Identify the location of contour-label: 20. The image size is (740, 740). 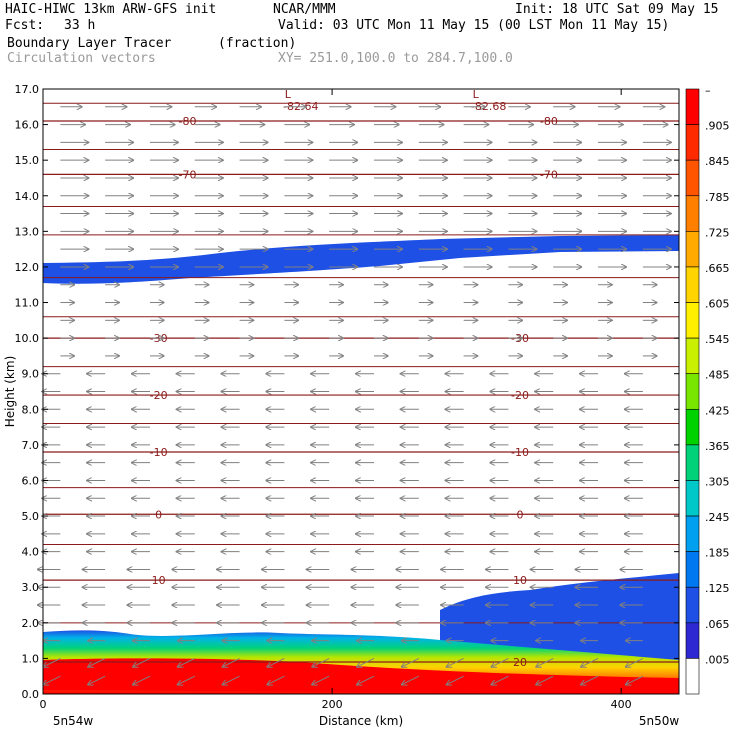
(520, 662).